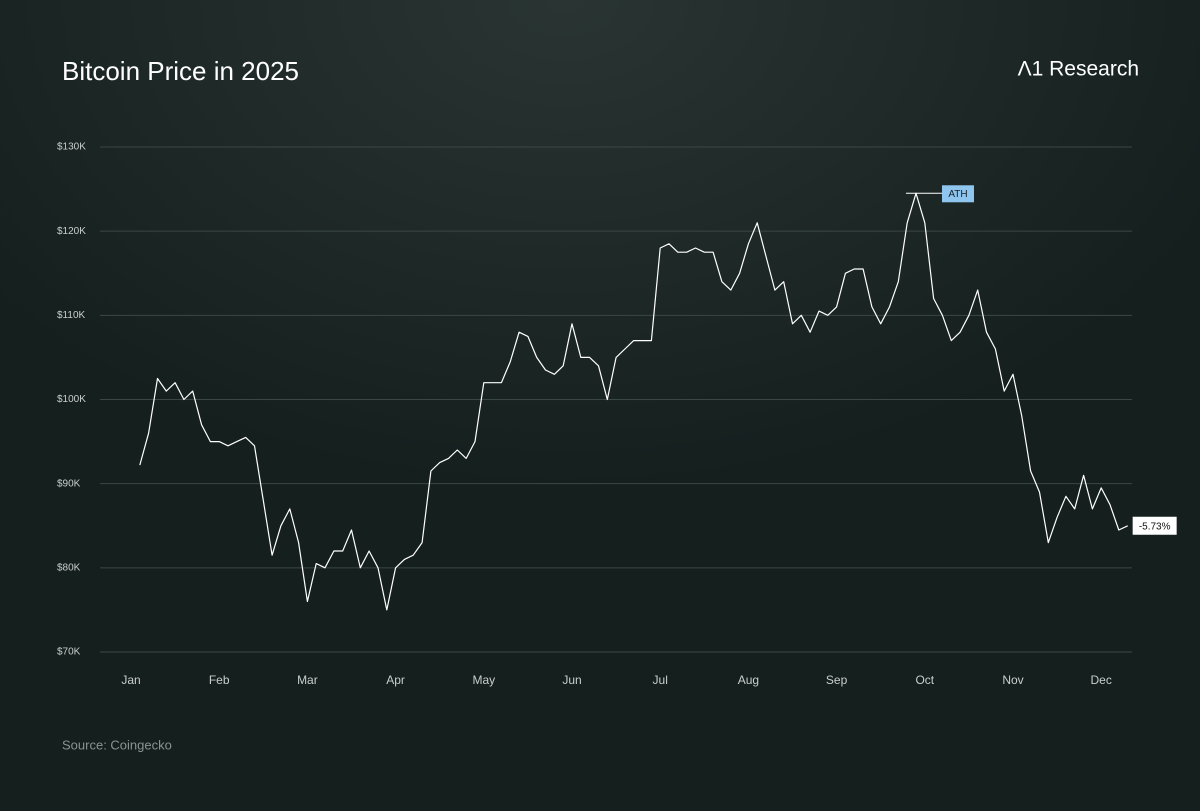 This screenshot has height=811, width=1200. What do you see at coordinates (71, 147) in the screenshot?
I see `y-tick-label: $130K` at bounding box center [71, 147].